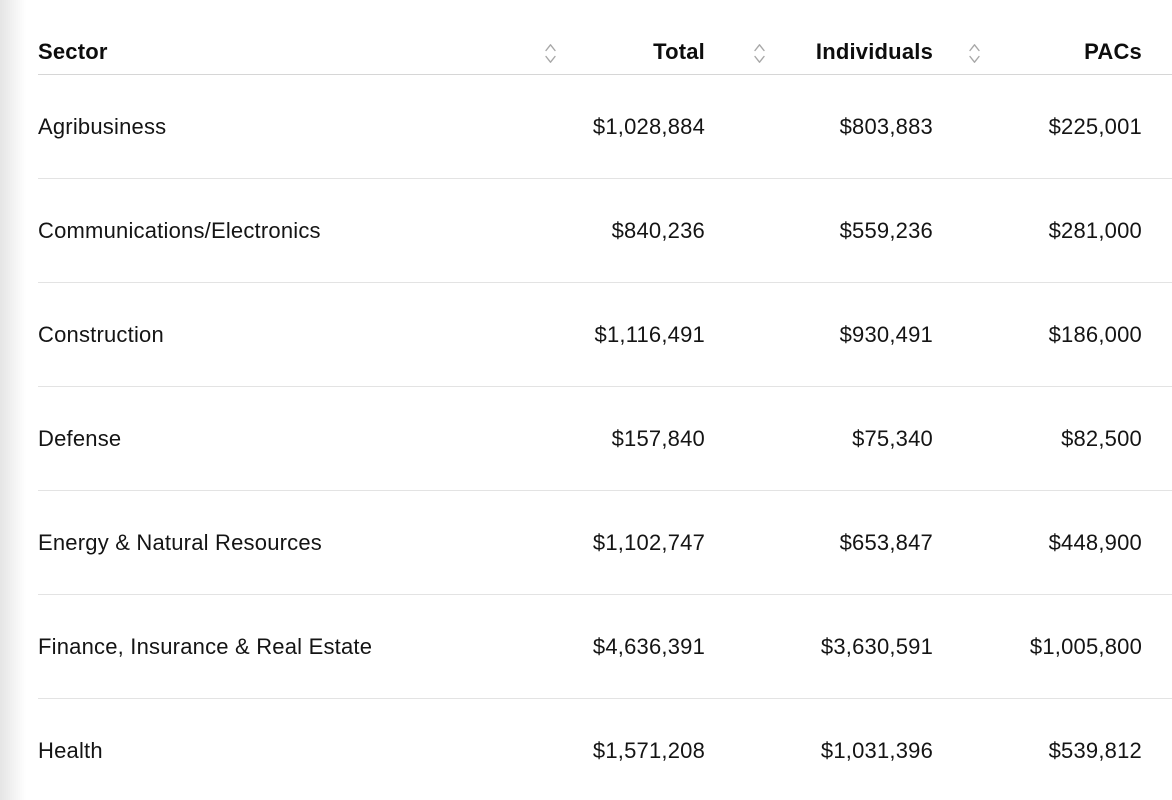  Describe the element at coordinates (648, 646) in the screenshot. I see `total-cell: $4,636,391` at that location.